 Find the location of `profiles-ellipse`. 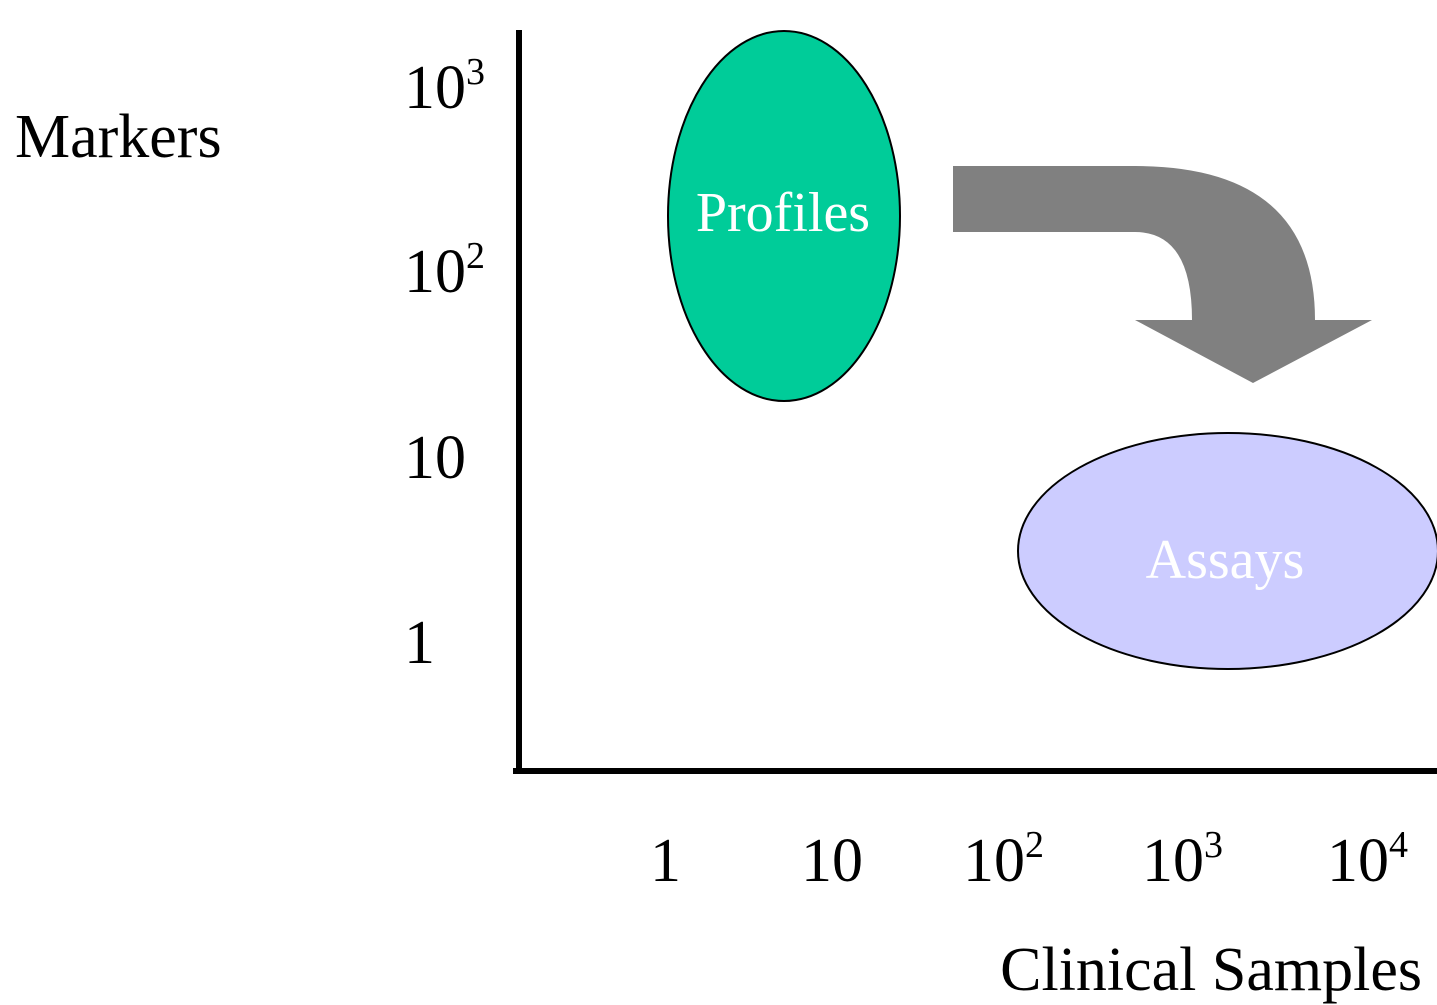

profiles-ellipse is located at coordinates (784, 216).